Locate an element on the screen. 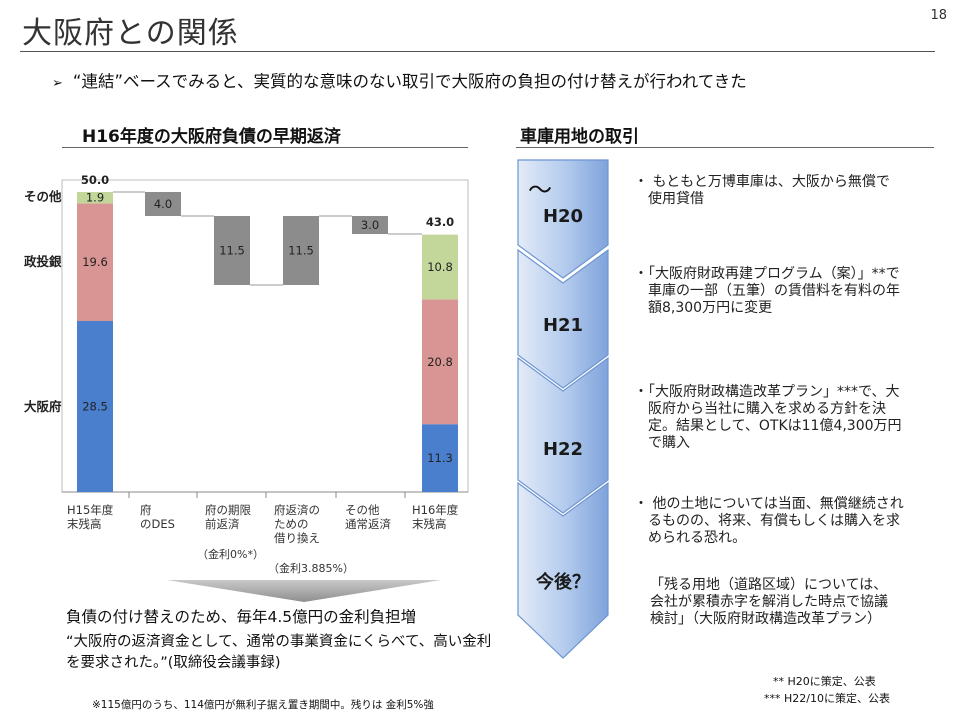 The image size is (960, 720). tilde-mark: ～ is located at coordinates (540, 190).